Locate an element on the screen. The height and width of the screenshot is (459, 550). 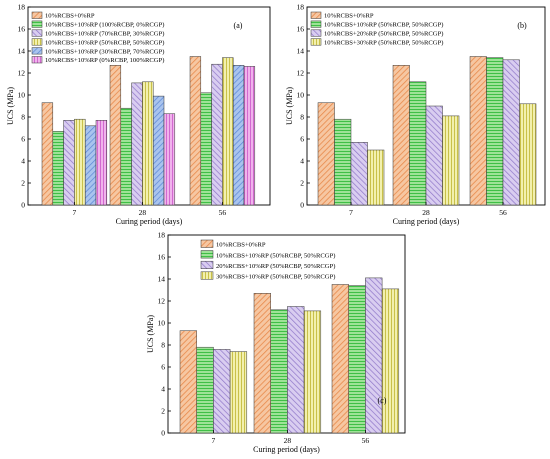
panel-label: (a) is located at coordinates (238, 25).